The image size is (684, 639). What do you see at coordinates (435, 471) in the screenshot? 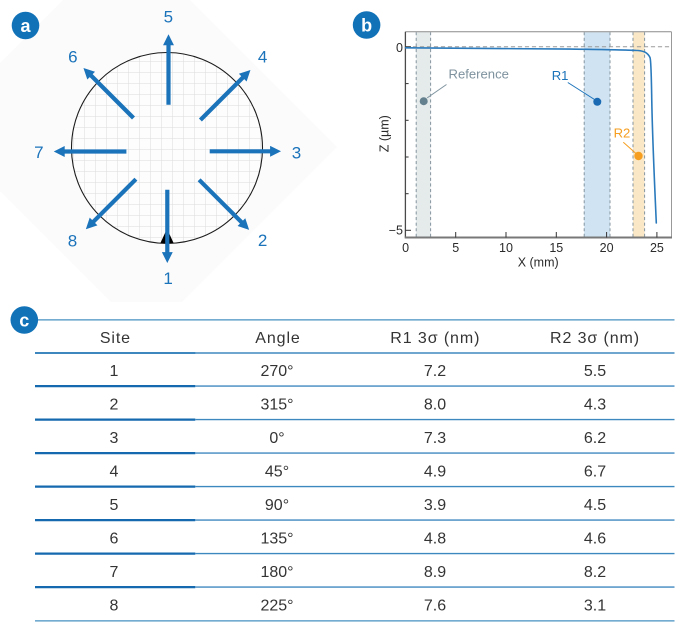
I see `svg-text: 4.9` at bounding box center [435, 471].